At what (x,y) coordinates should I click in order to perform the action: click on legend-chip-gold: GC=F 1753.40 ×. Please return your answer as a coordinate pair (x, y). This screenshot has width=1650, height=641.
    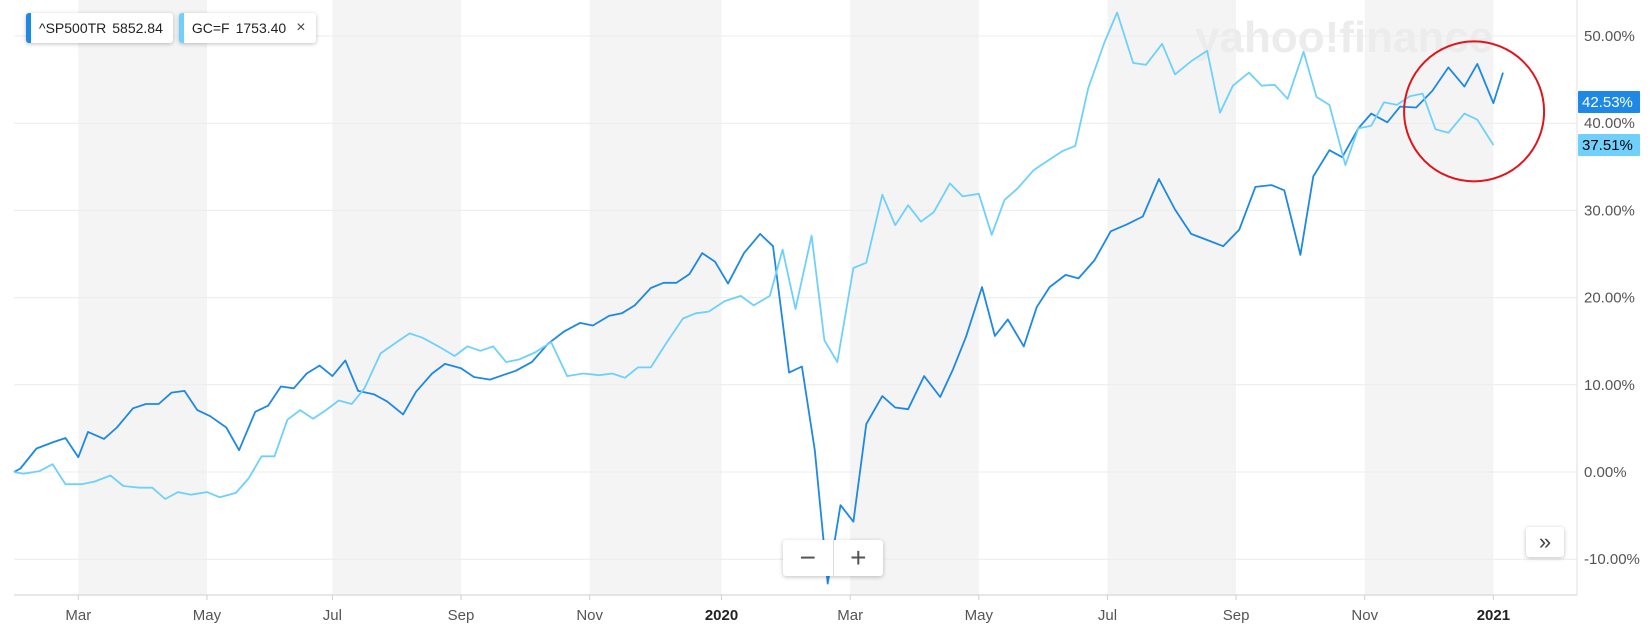
    Looking at the image, I should click on (247, 28).